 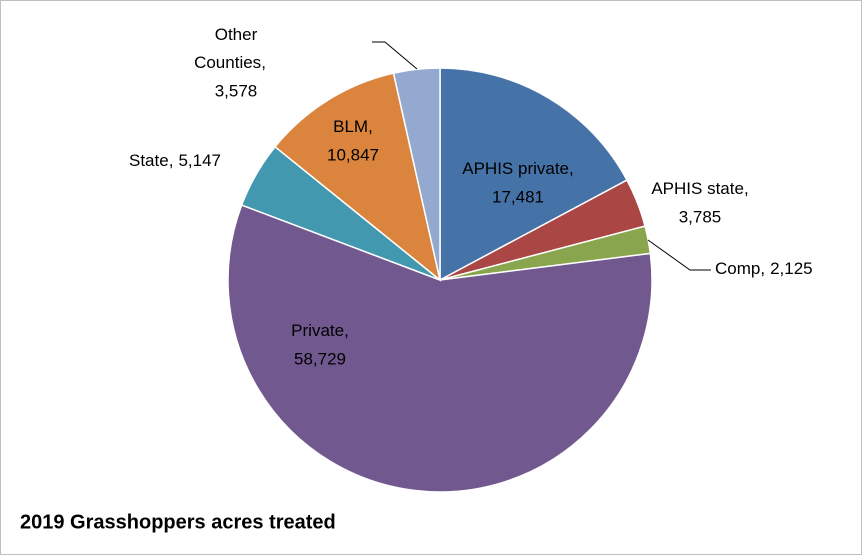 I want to click on data-label-value: 58,729, so click(x=320, y=358).